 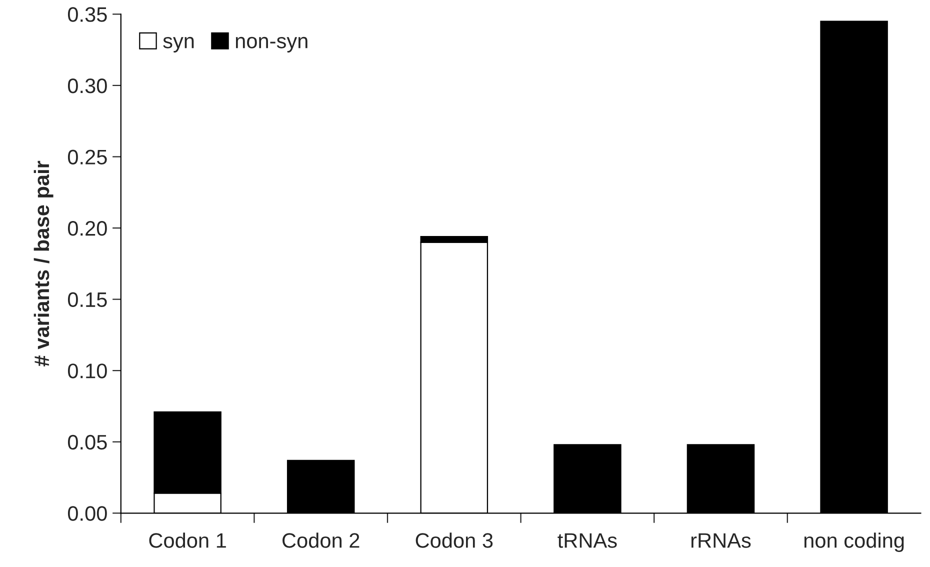 I want to click on x-tick-label: Codon 2, so click(x=321, y=540).